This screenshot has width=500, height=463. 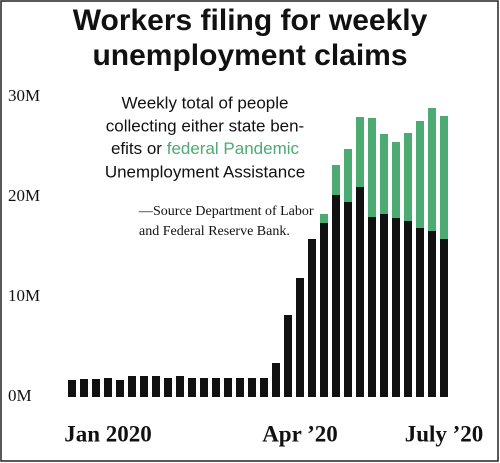 I want to click on annotation-text: efits or, so click(x=136, y=148).